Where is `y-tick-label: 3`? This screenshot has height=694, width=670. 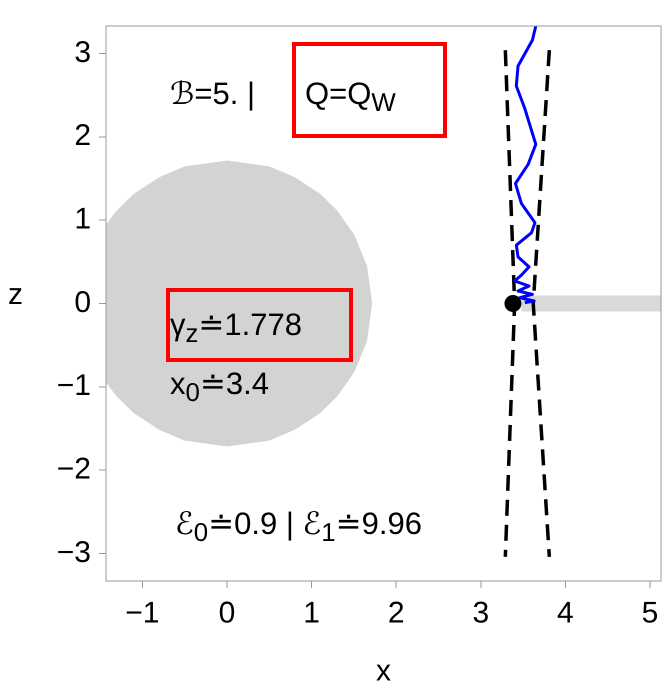 y-tick-label: 3 is located at coordinates (82, 52).